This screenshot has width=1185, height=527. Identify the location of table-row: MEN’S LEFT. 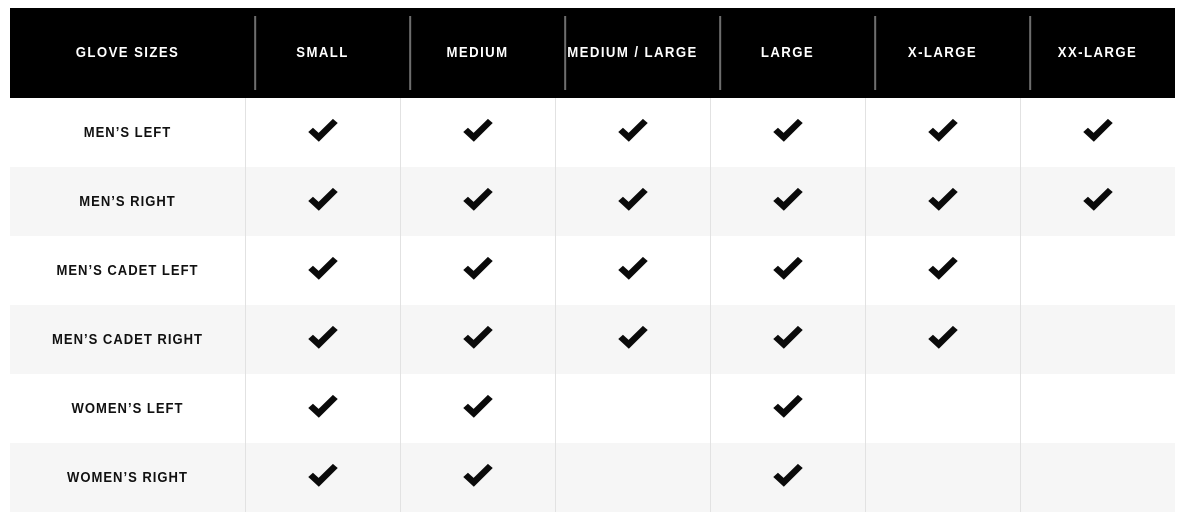
(592, 132).